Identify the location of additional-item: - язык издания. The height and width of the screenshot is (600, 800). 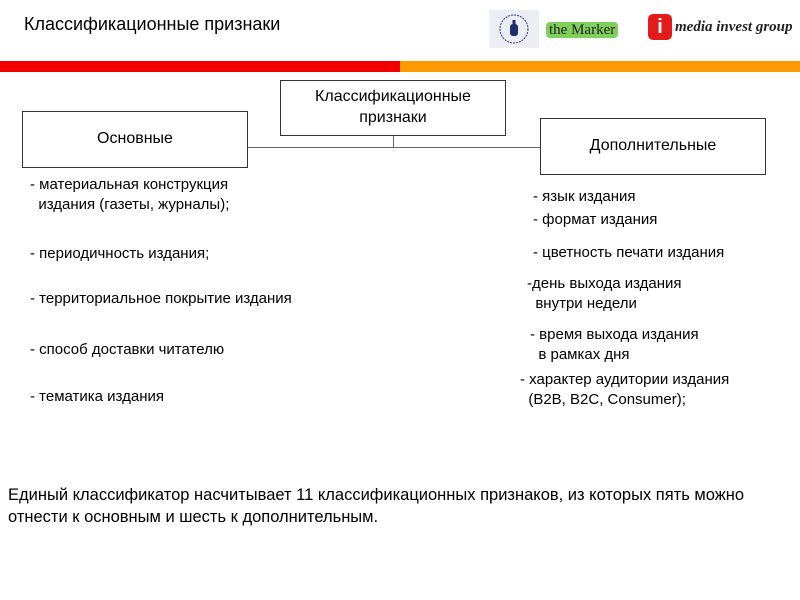
(584, 196).